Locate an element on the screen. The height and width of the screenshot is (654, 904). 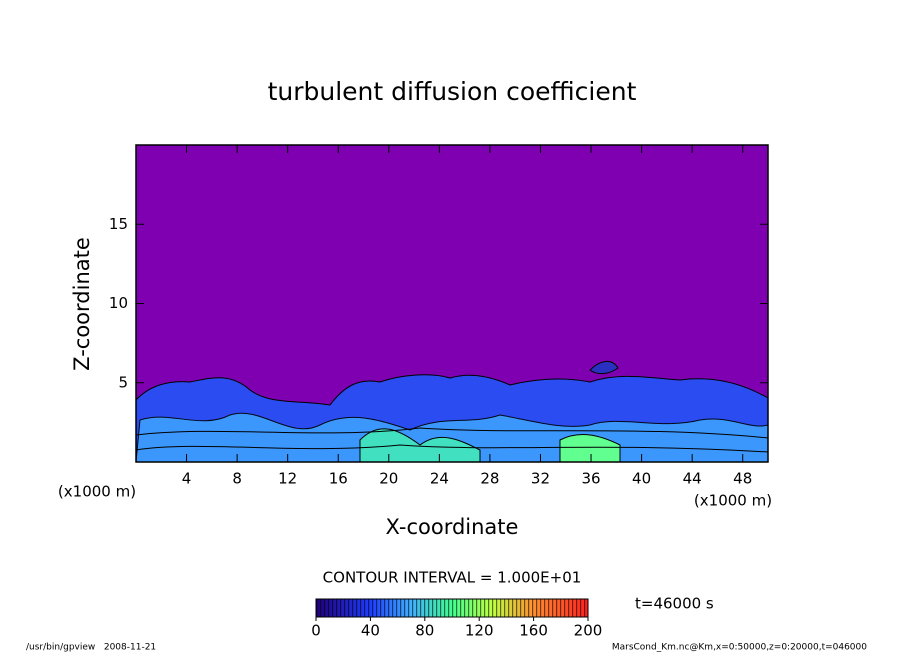
x-tick-label: 8 is located at coordinates (237, 479).